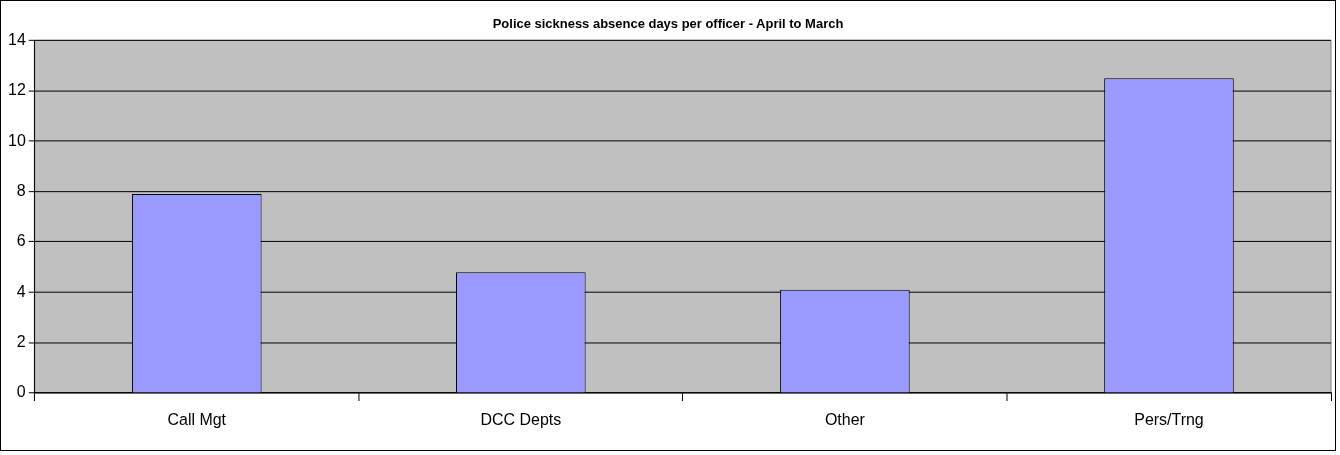 The width and height of the screenshot is (1340, 455). I want to click on y-tick-label: 6, so click(21, 241).